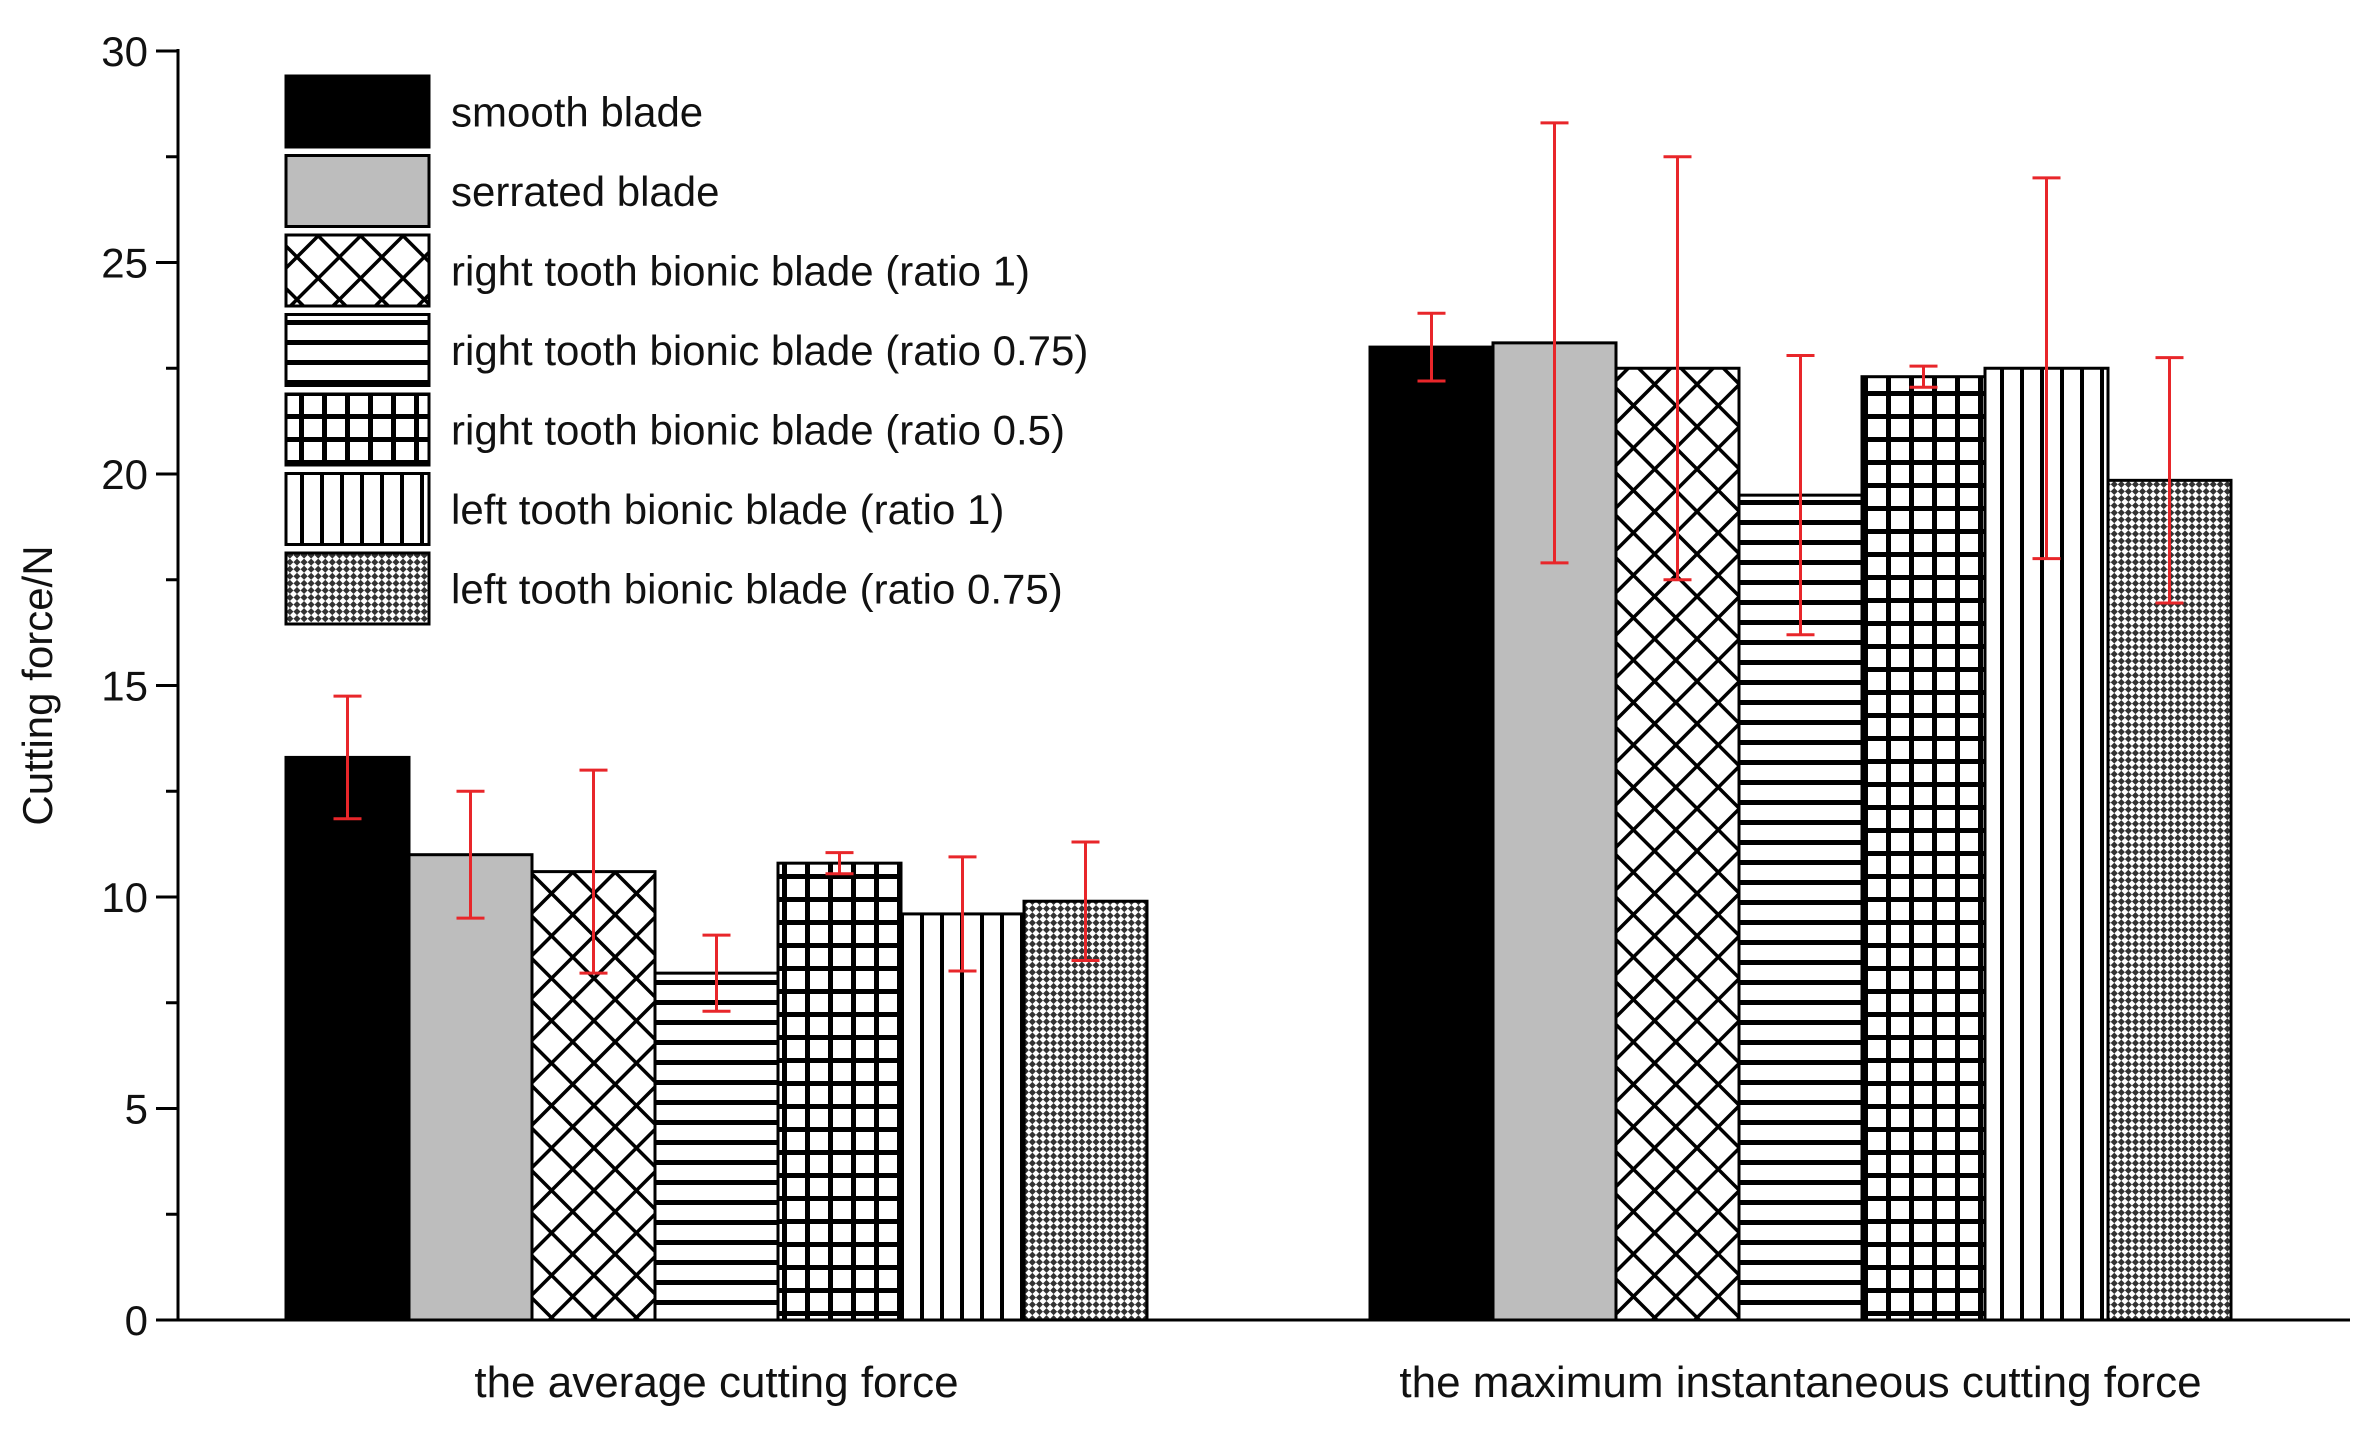 This screenshot has height=1430, width=2358. Describe the element at coordinates (577, 112) in the screenshot. I see `legend-label-1: smooth blade` at that location.